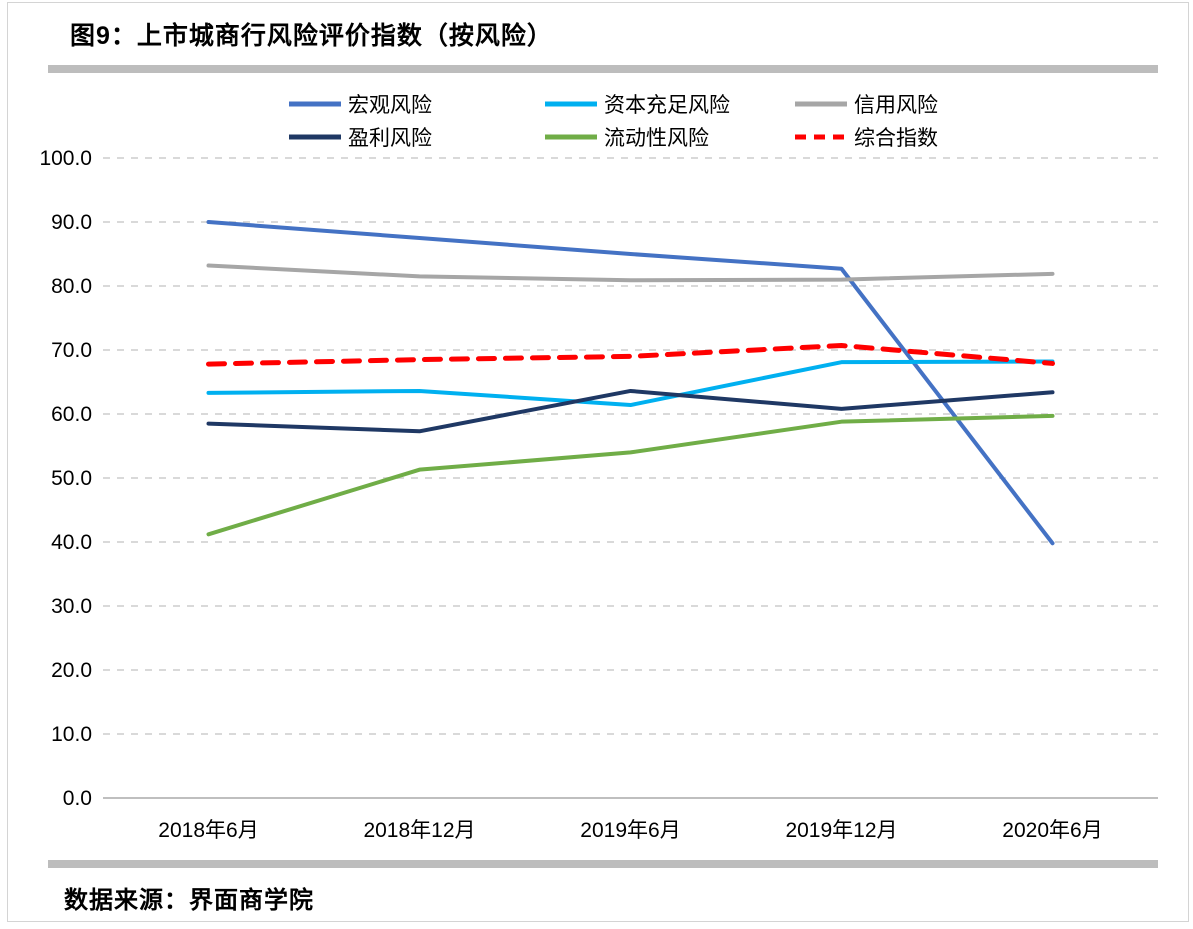 This screenshot has width=1193, height=929. What do you see at coordinates (630, 383) in the screenshot?
I see `chart-line-资本充足风险` at bounding box center [630, 383].